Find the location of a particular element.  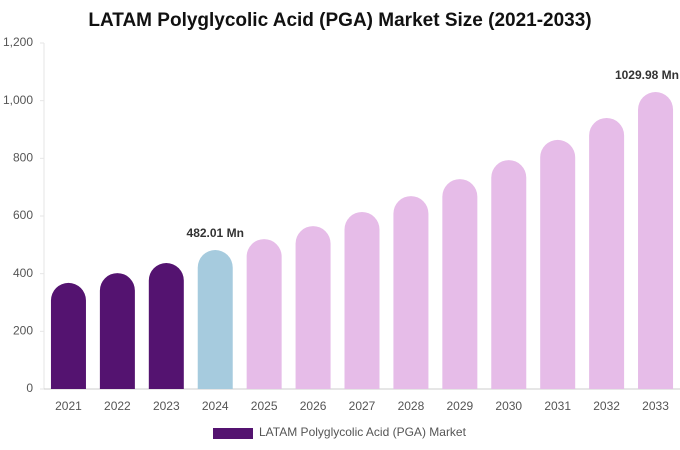

x-tick-label: 2023 is located at coordinates (166, 406).